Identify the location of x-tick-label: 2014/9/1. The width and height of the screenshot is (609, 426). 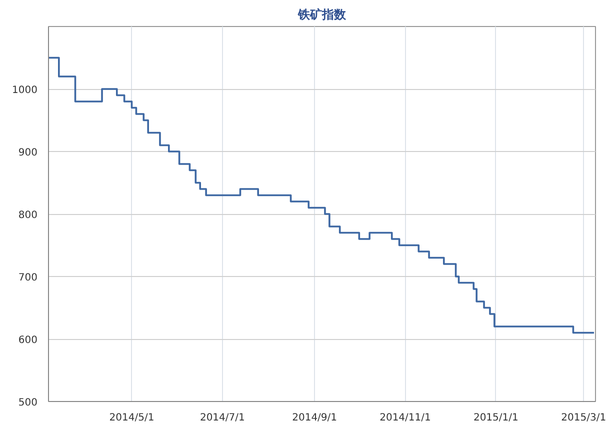
(315, 418).